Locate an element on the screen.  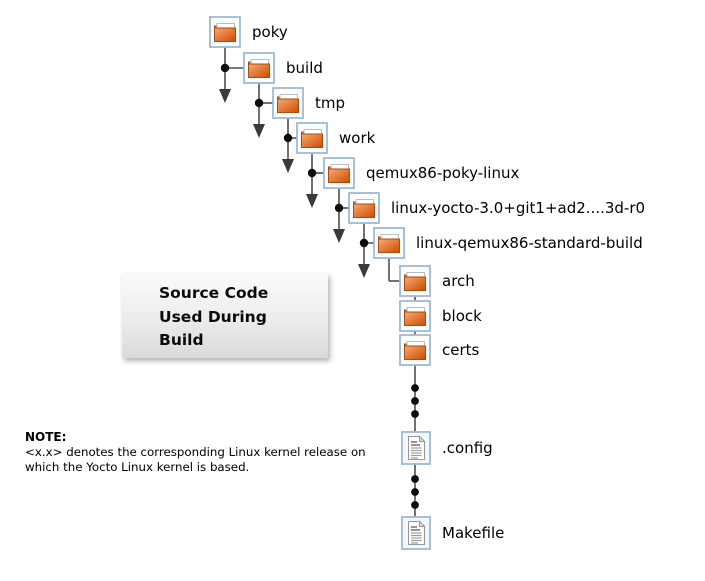
tree-node-config: .config is located at coordinates (447, 448).